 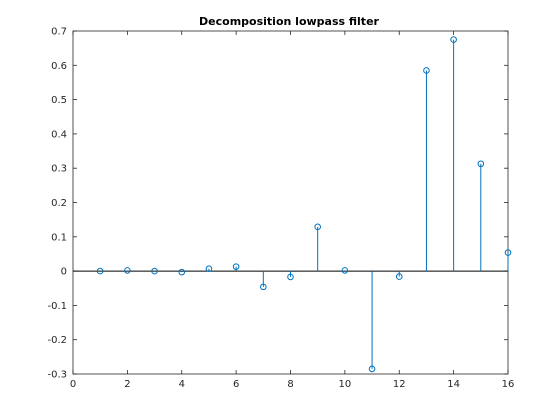 I want to click on y-tick-label: 0.2, so click(x=59, y=203).